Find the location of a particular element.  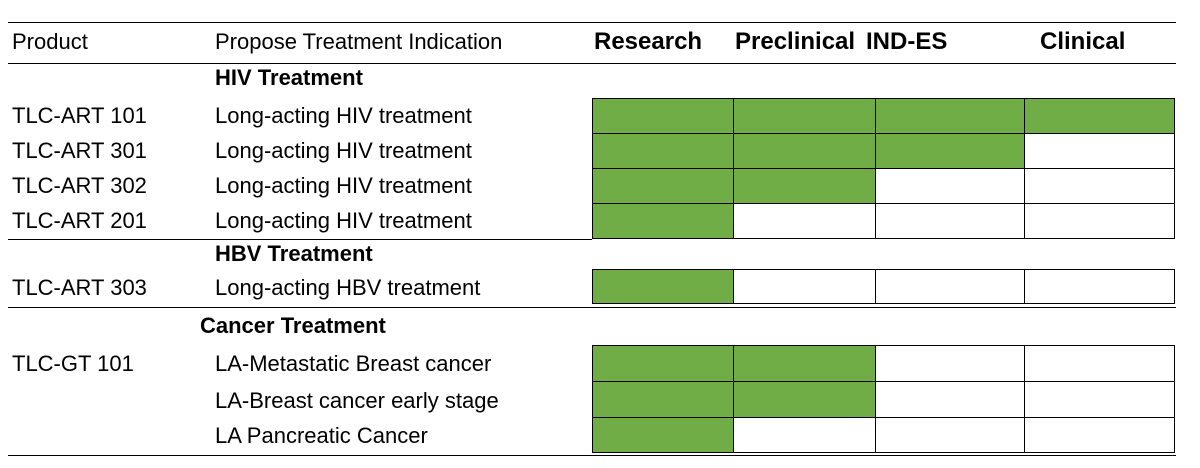

header-rule is located at coordinates (592, 63).